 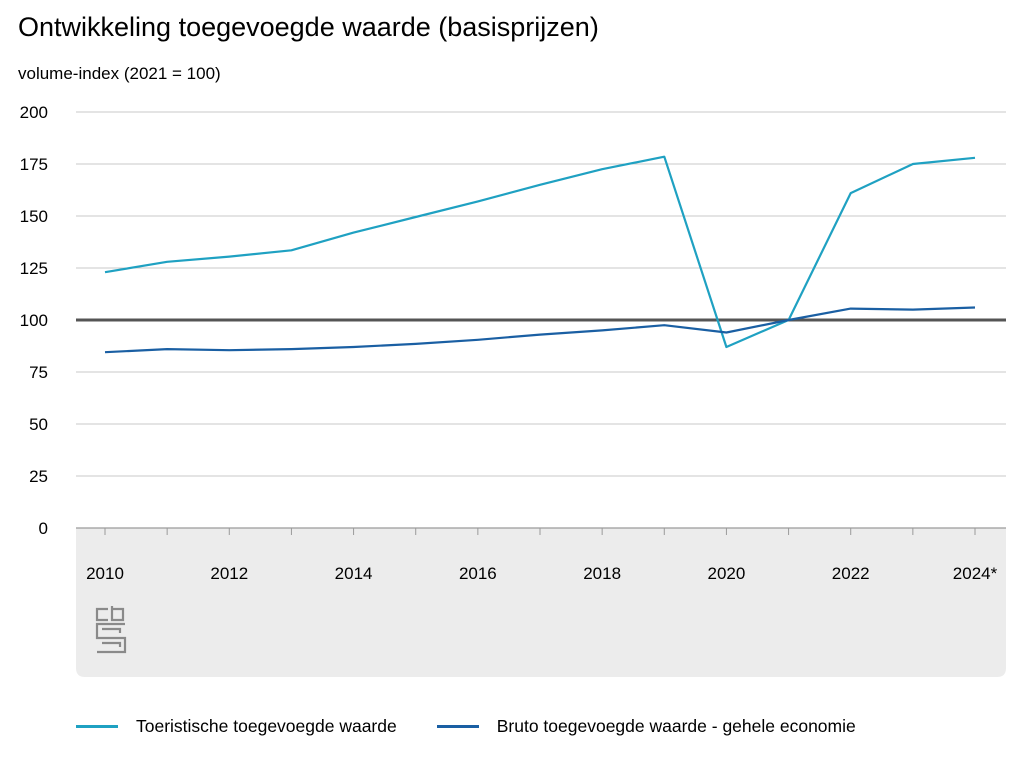 I want to click on cbs-logo-icon, so click(x=111, y=630).